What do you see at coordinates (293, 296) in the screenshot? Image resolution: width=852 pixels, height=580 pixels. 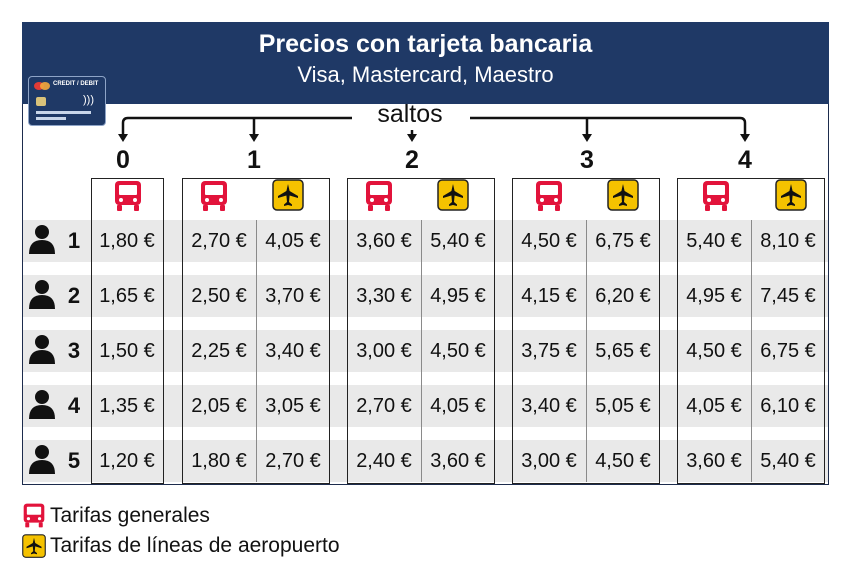 I see `price-cell: 3,70 €` at bounding box center [293, 296].